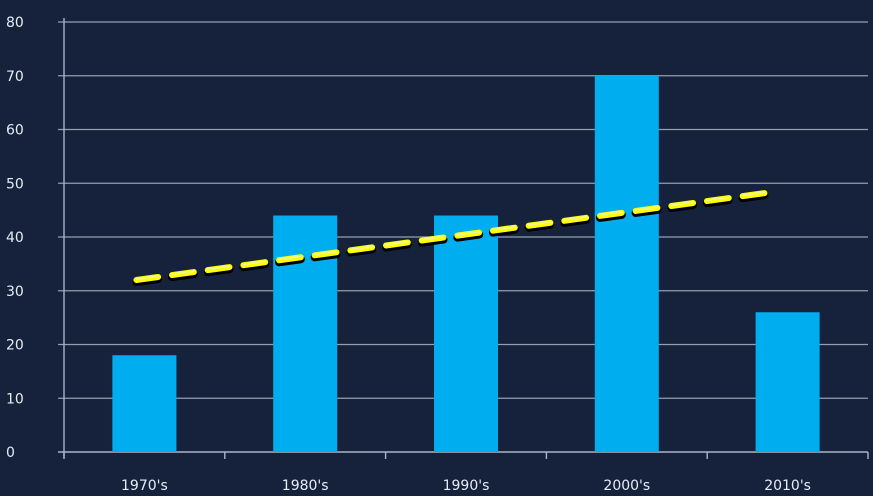 This screenshot has height=496, width=873. What do you see at coordinates (787, 382) in the screenshot?
I see `bar-2010s` at bounding box center [787, 382].